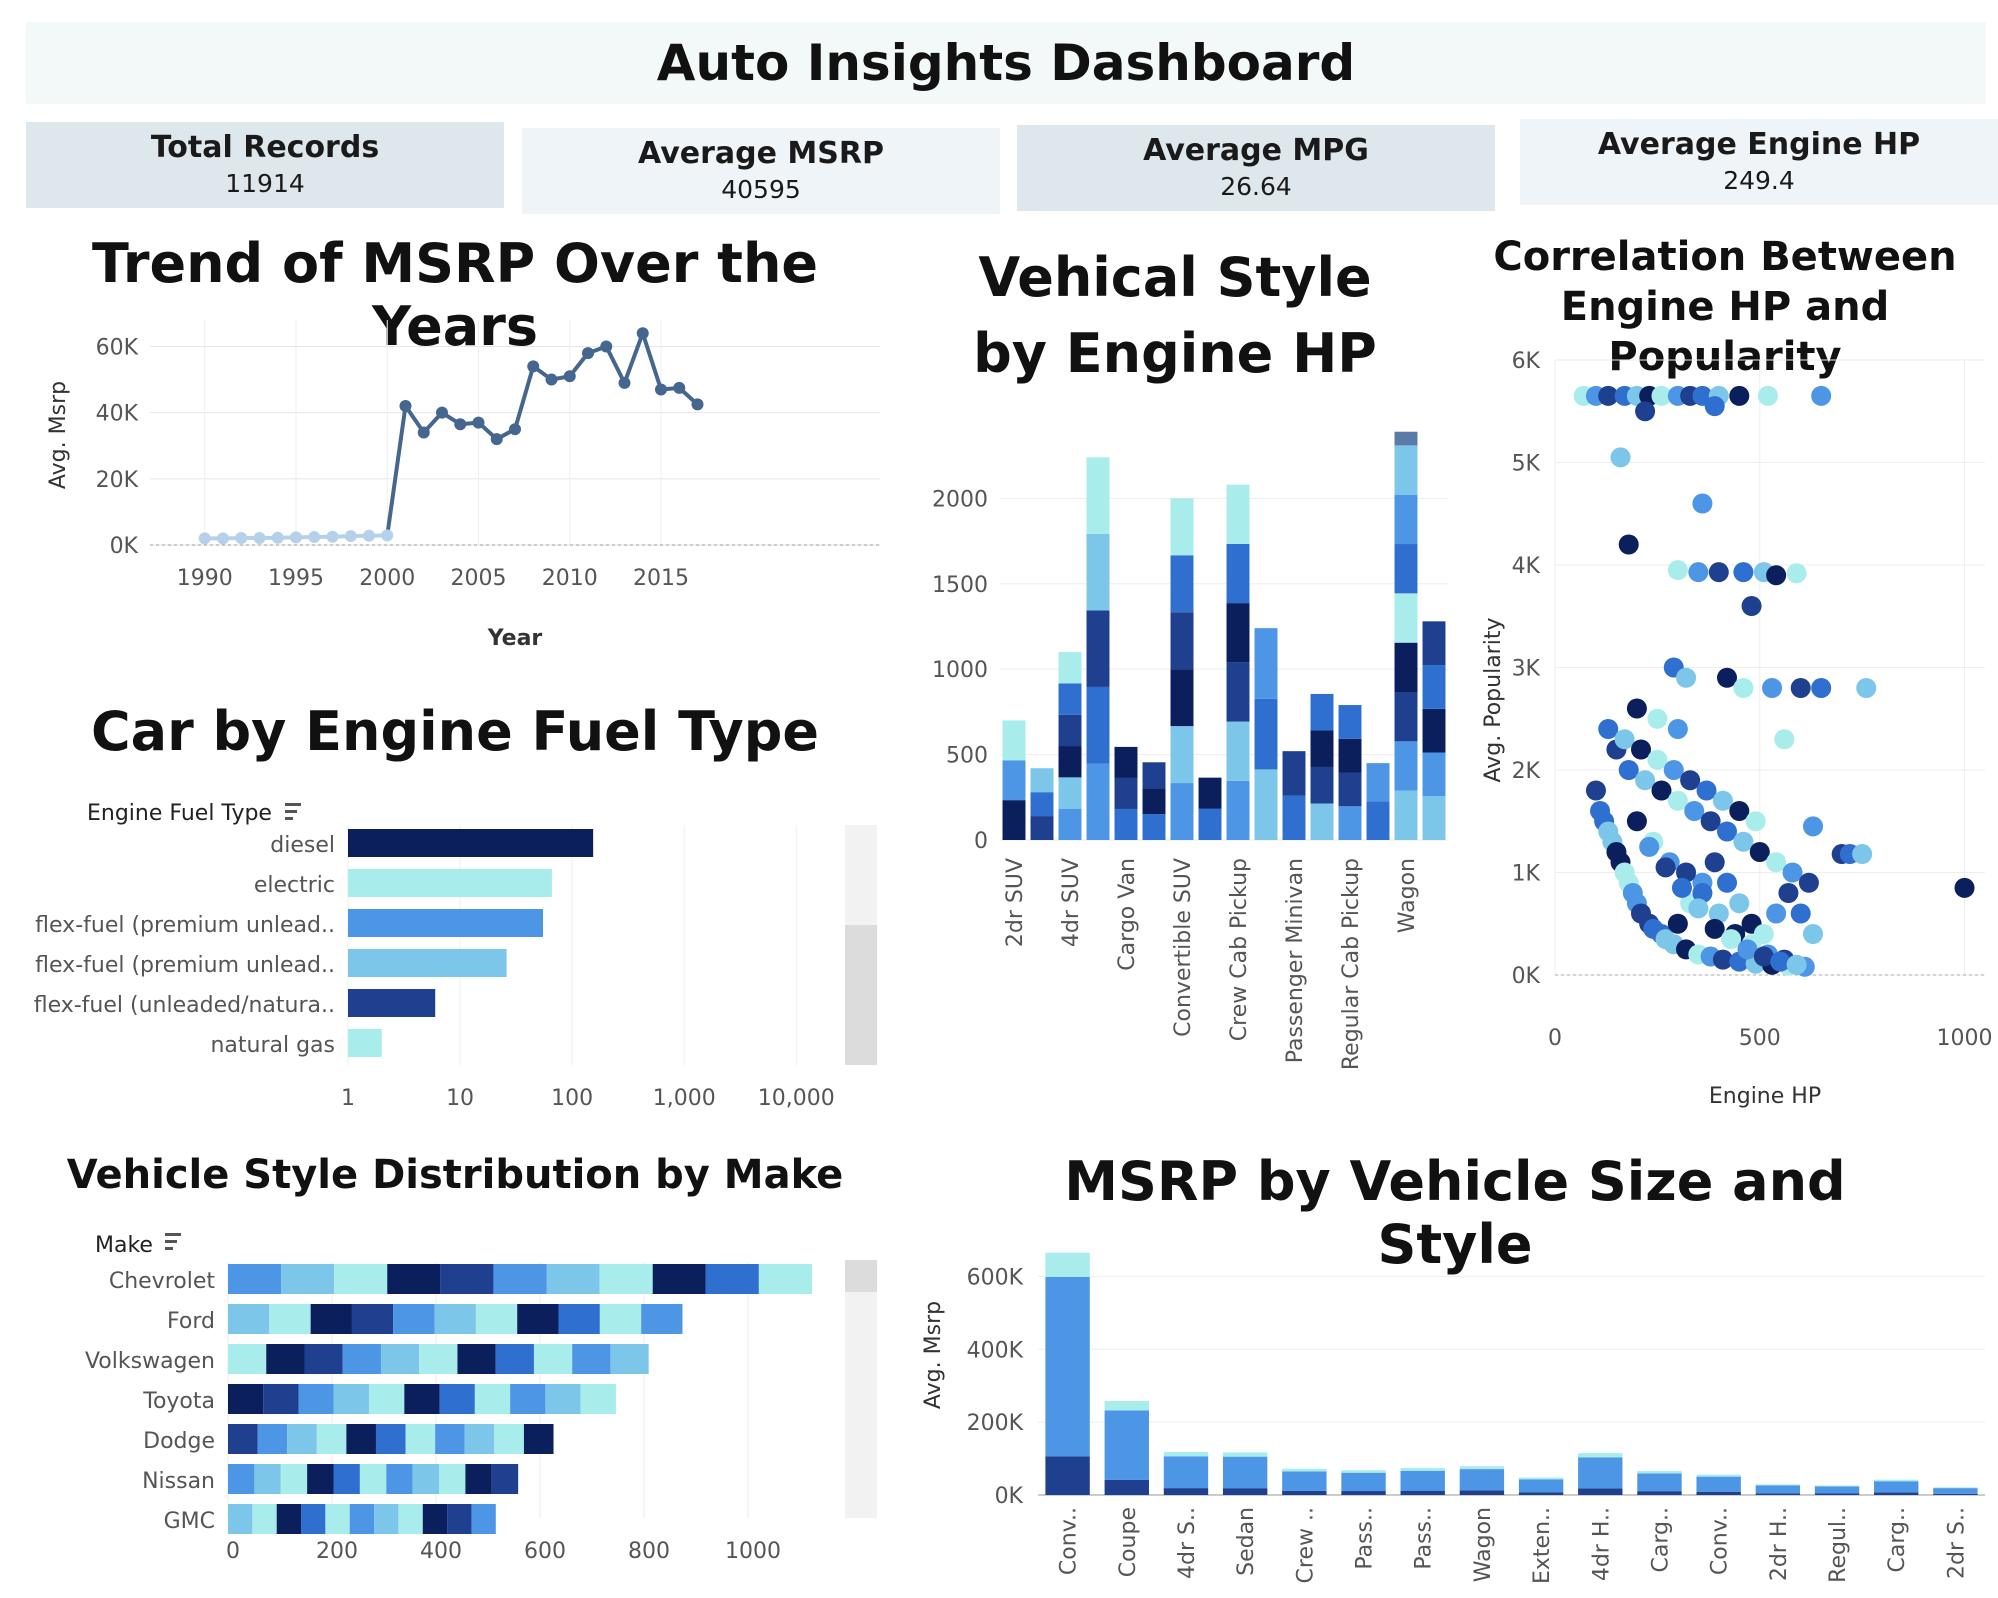 The height and width of the screenshot is (1598, 1998). Describe the element at coordinates (960, 585) in the screenshot. I see `y-tick-label: 1500` at that location.